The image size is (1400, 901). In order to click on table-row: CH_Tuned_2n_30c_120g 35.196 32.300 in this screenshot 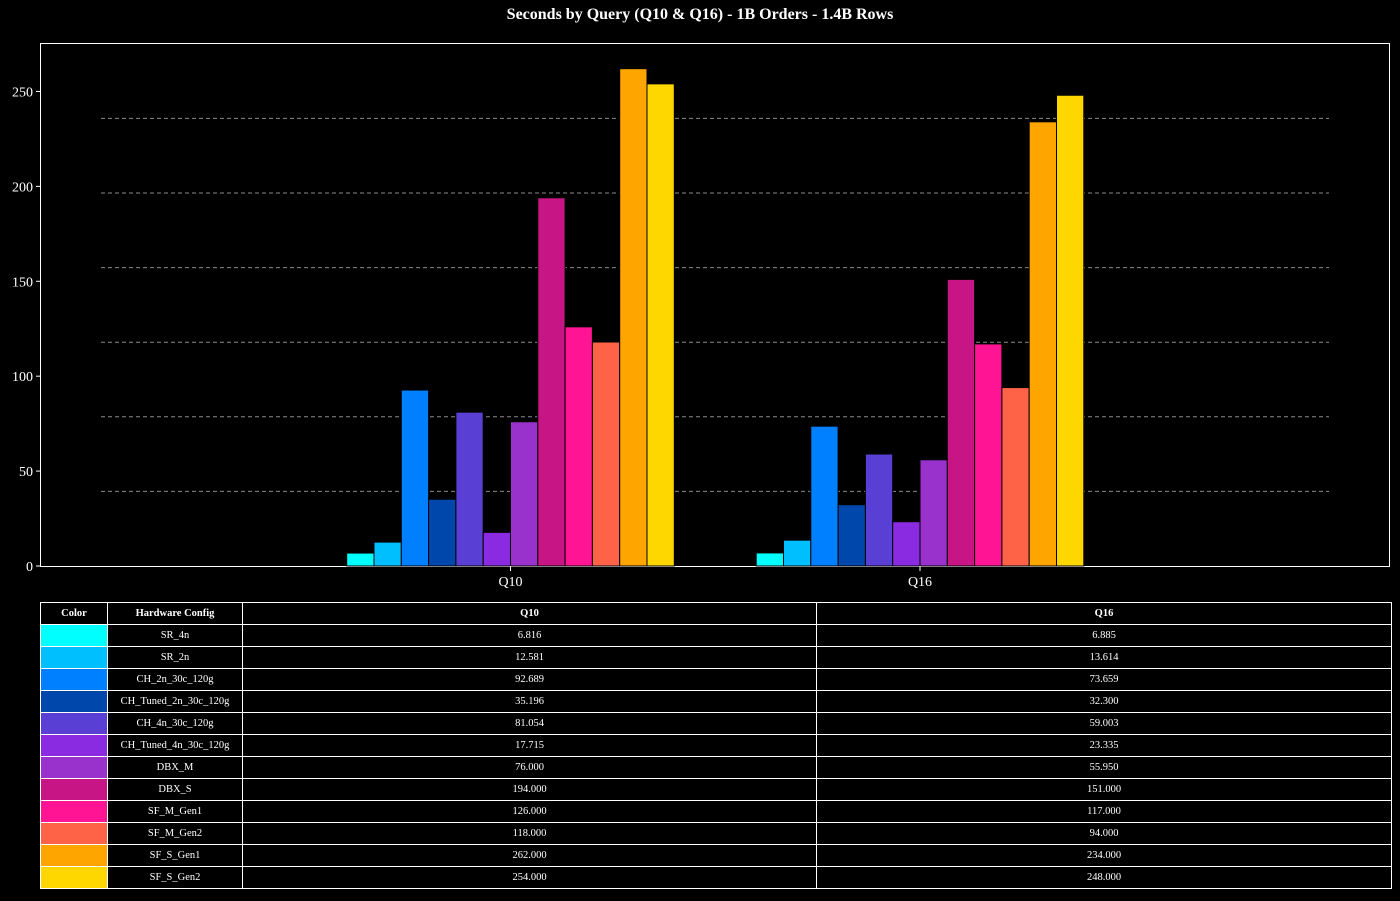, I will do `click(716, 701)`.